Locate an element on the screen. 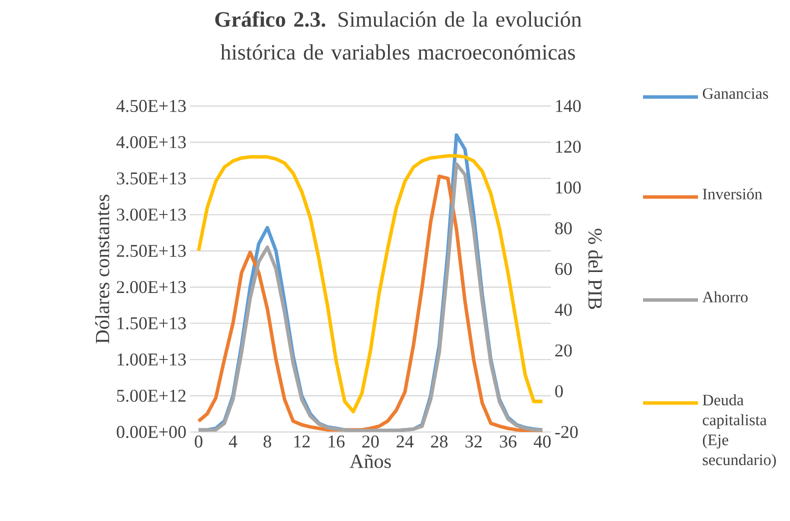  y-tick-label: 2.00E+13 is located at coordinates (151, 287).